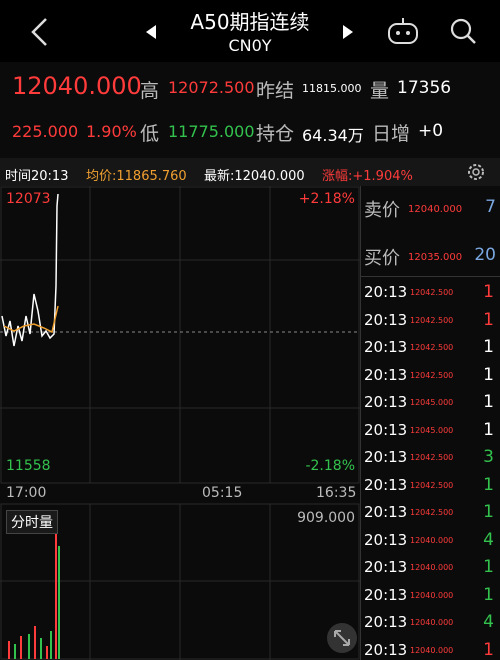 The height and width of the screenshot is (660, 500). Describe the element at coordinates (26, 493) in the screenshot. I see `x-label: 17:00` at that location.